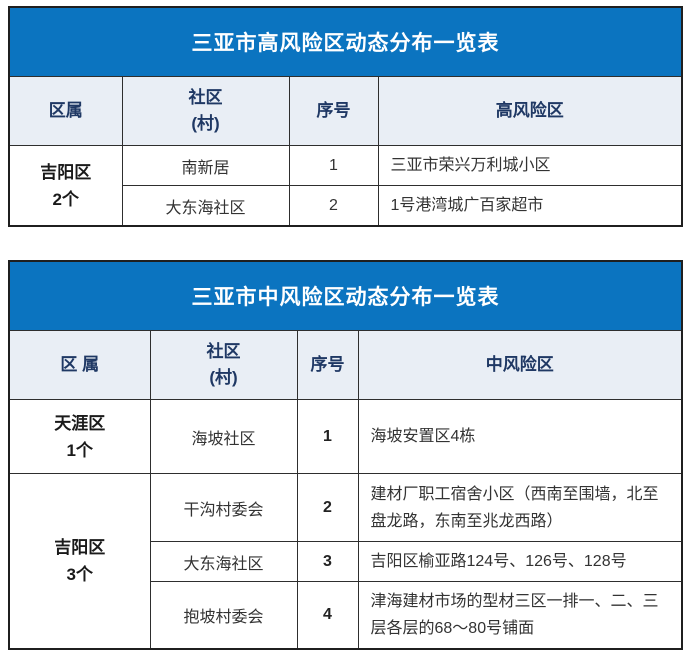  What do you see at coordinates (79, 365) in the screenshot?
I see `header-district: 区 属` at bounding box center [79, 365].